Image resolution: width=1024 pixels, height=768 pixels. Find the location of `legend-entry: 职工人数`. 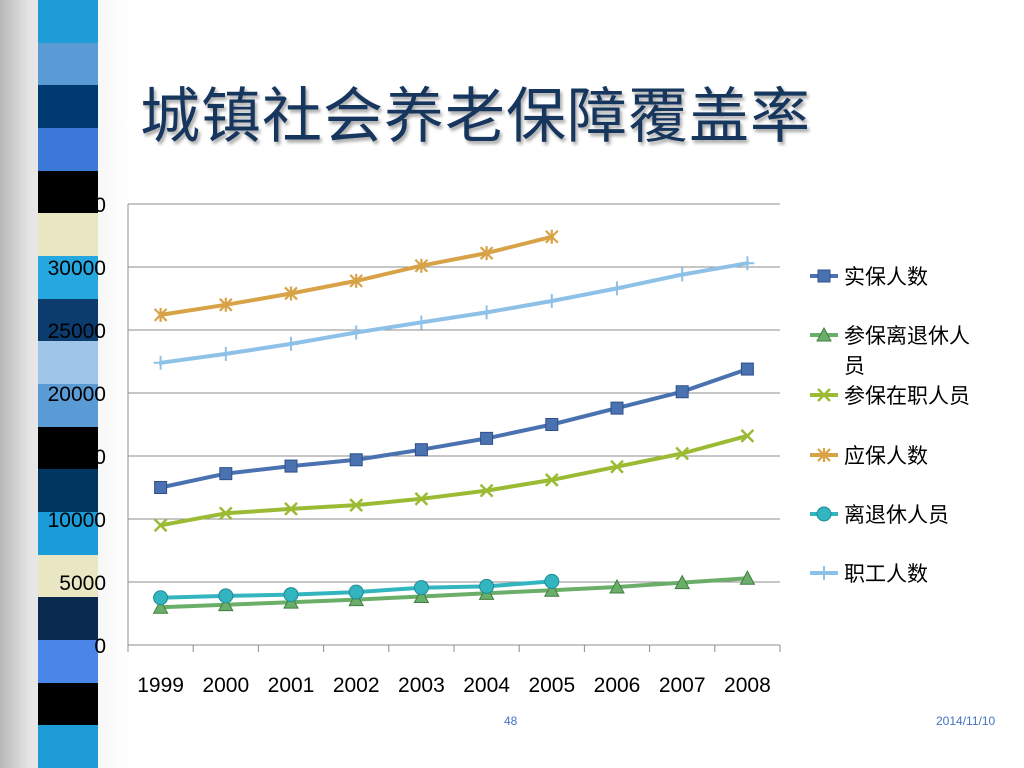

legend-entry: 职工人数 is located at coordinates (869, 574).